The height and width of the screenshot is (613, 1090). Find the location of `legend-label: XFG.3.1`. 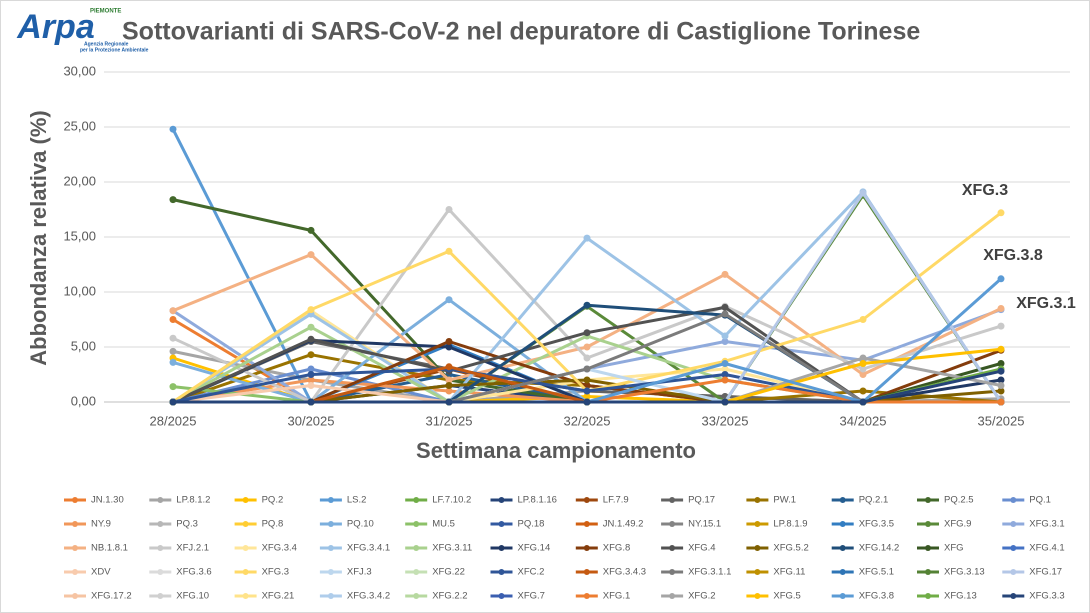

legend-label: XFG.3.1 is located at coordinates (1046, 524).